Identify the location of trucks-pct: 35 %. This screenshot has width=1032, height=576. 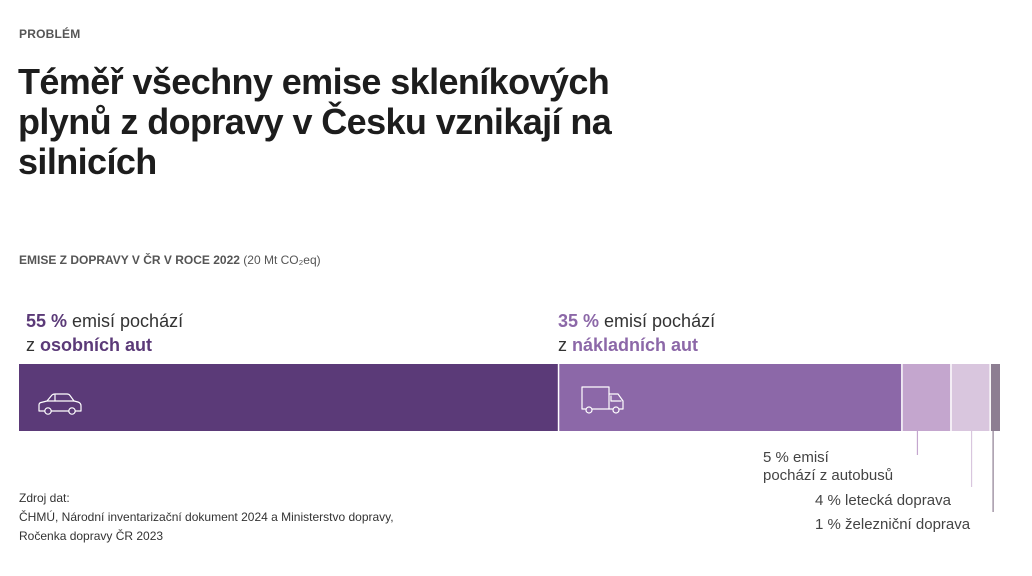
(579, 321).